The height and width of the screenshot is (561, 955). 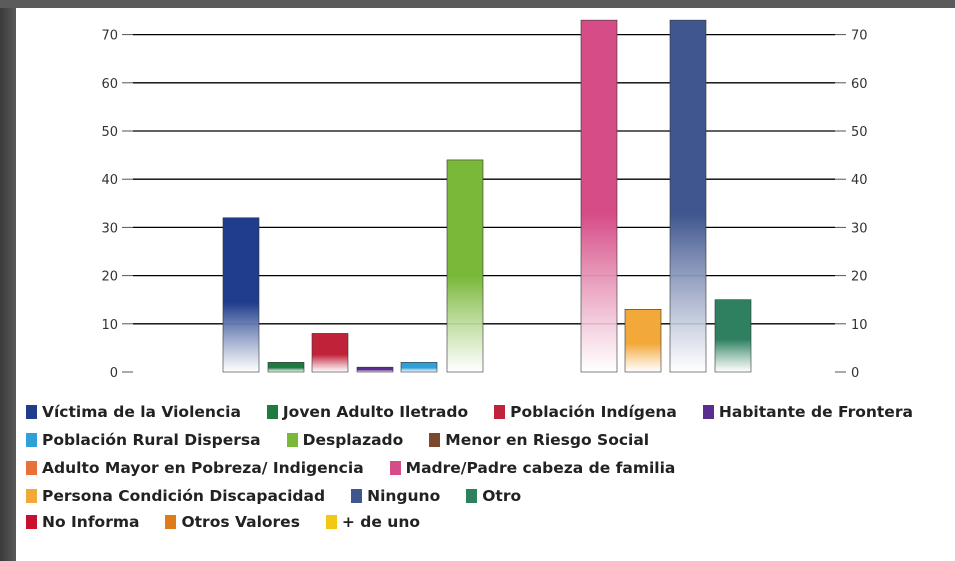 What do you see at coordinates (375, 412) in the screenshot?
I see `legend-label: Joven Adulto Iletrado` at bounding box center [375, 412].